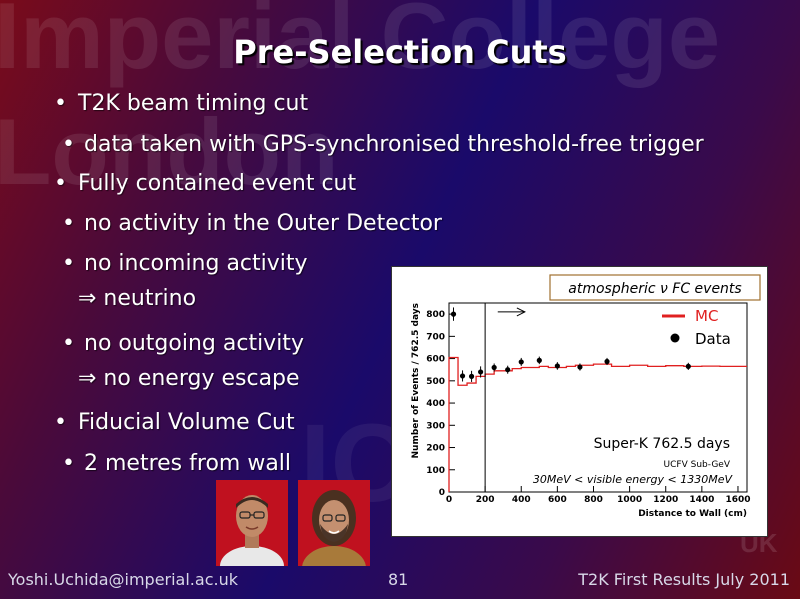  Describe the element at coordinates (398, 579) in the screenshot. I see `footer-page-number: 81` at that location.